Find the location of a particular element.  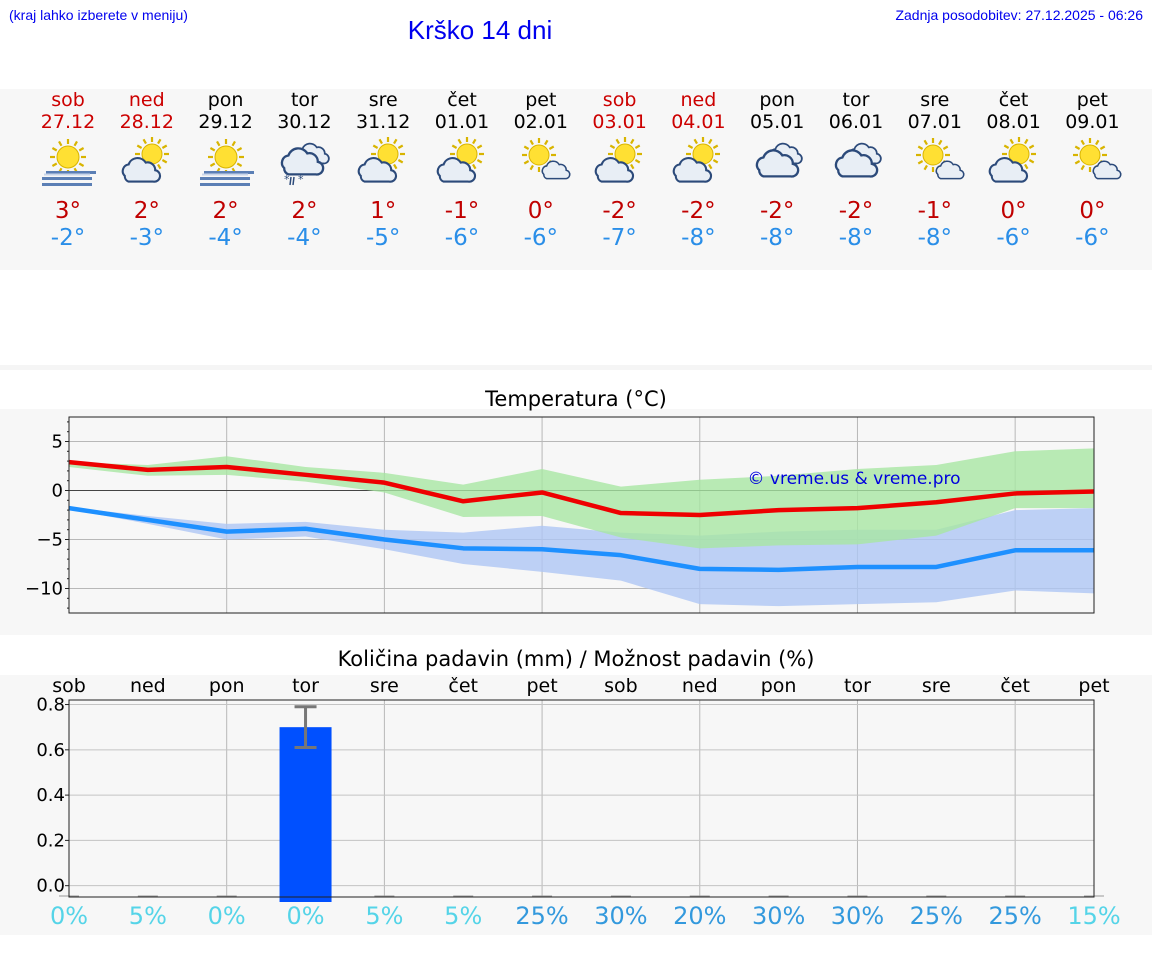

location-hint: (kraj lahko izberete v meniju) is located at coordinates (98, 15).